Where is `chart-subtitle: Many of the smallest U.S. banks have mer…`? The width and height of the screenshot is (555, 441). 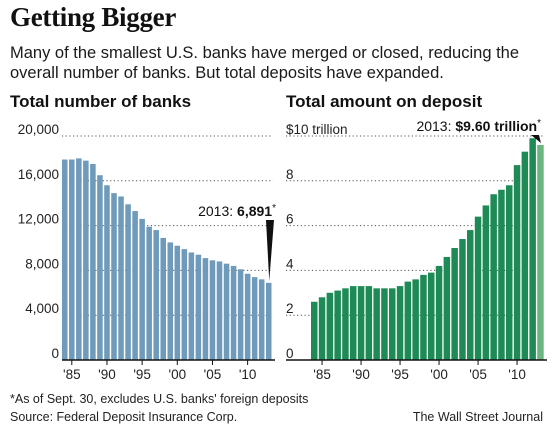
chart-subtitle: Many of the smallest U.S. banks have mer… is located at coordinates (265, 63).